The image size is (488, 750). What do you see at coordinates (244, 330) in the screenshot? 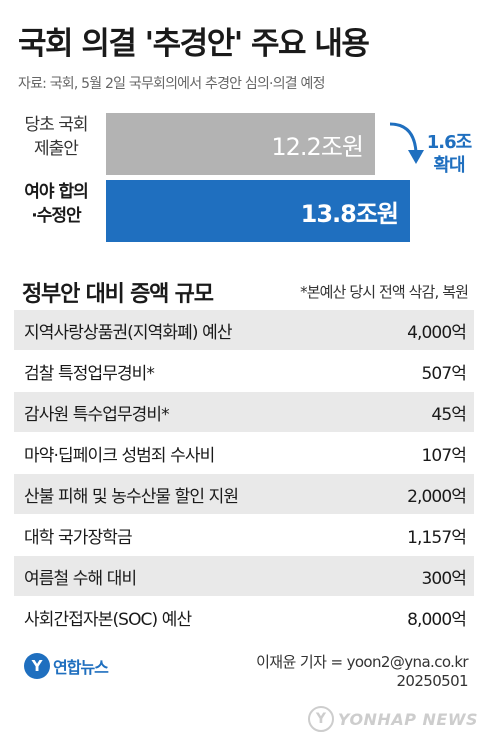
I see `table-row: 지역사랑상품권(지역화폐) 예산 4,000억` at bounding box center [244, 330].